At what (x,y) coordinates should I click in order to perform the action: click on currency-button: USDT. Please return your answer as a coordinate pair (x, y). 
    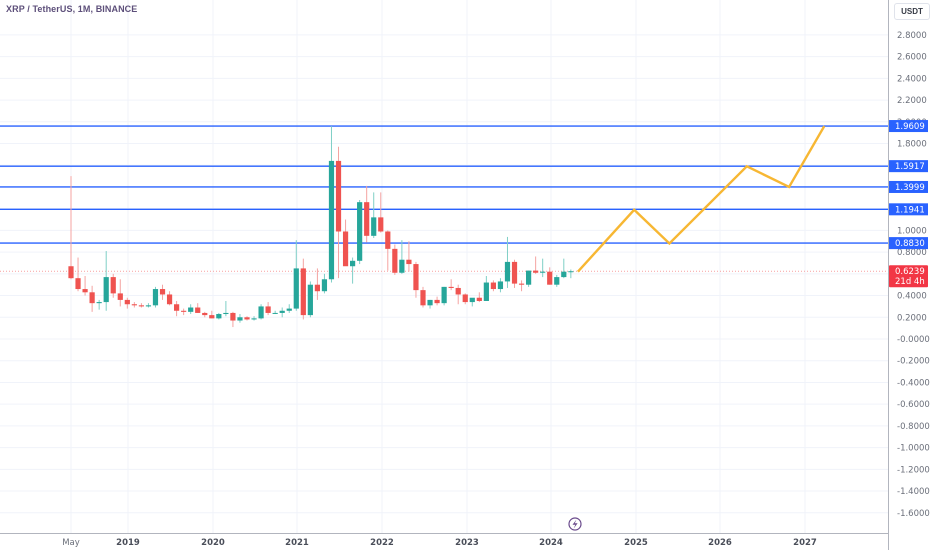
    Looking at the image, I should click on (912, 11).